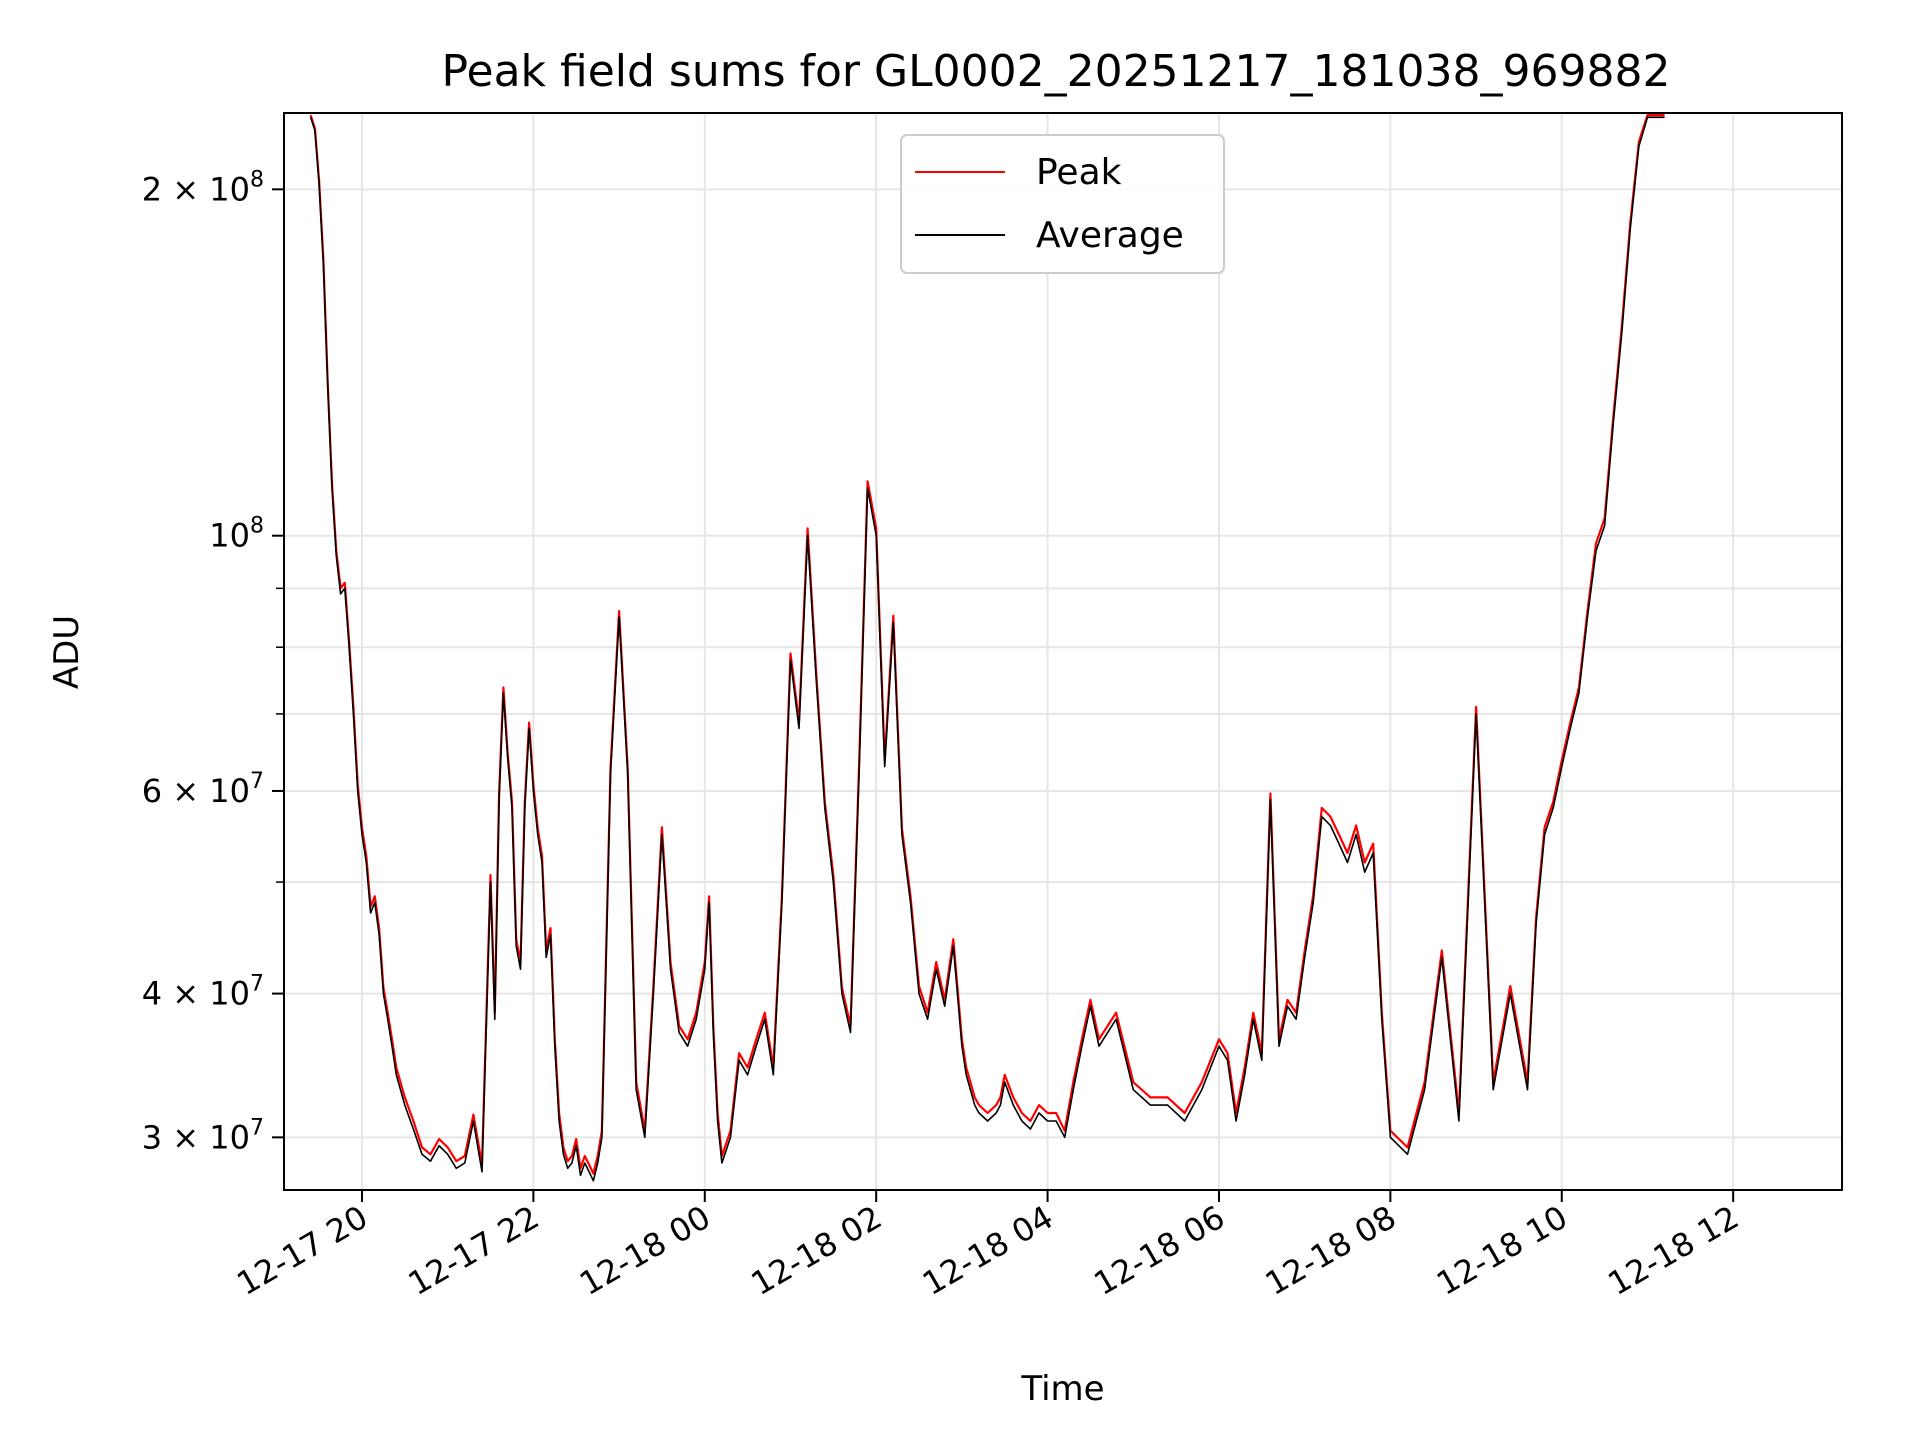 The height and width of the screenshot is (1440, 1920). Describe the element at coordinates (1079, 172) in the screenshot. I see `legend-label-peak: Peak` at that location.